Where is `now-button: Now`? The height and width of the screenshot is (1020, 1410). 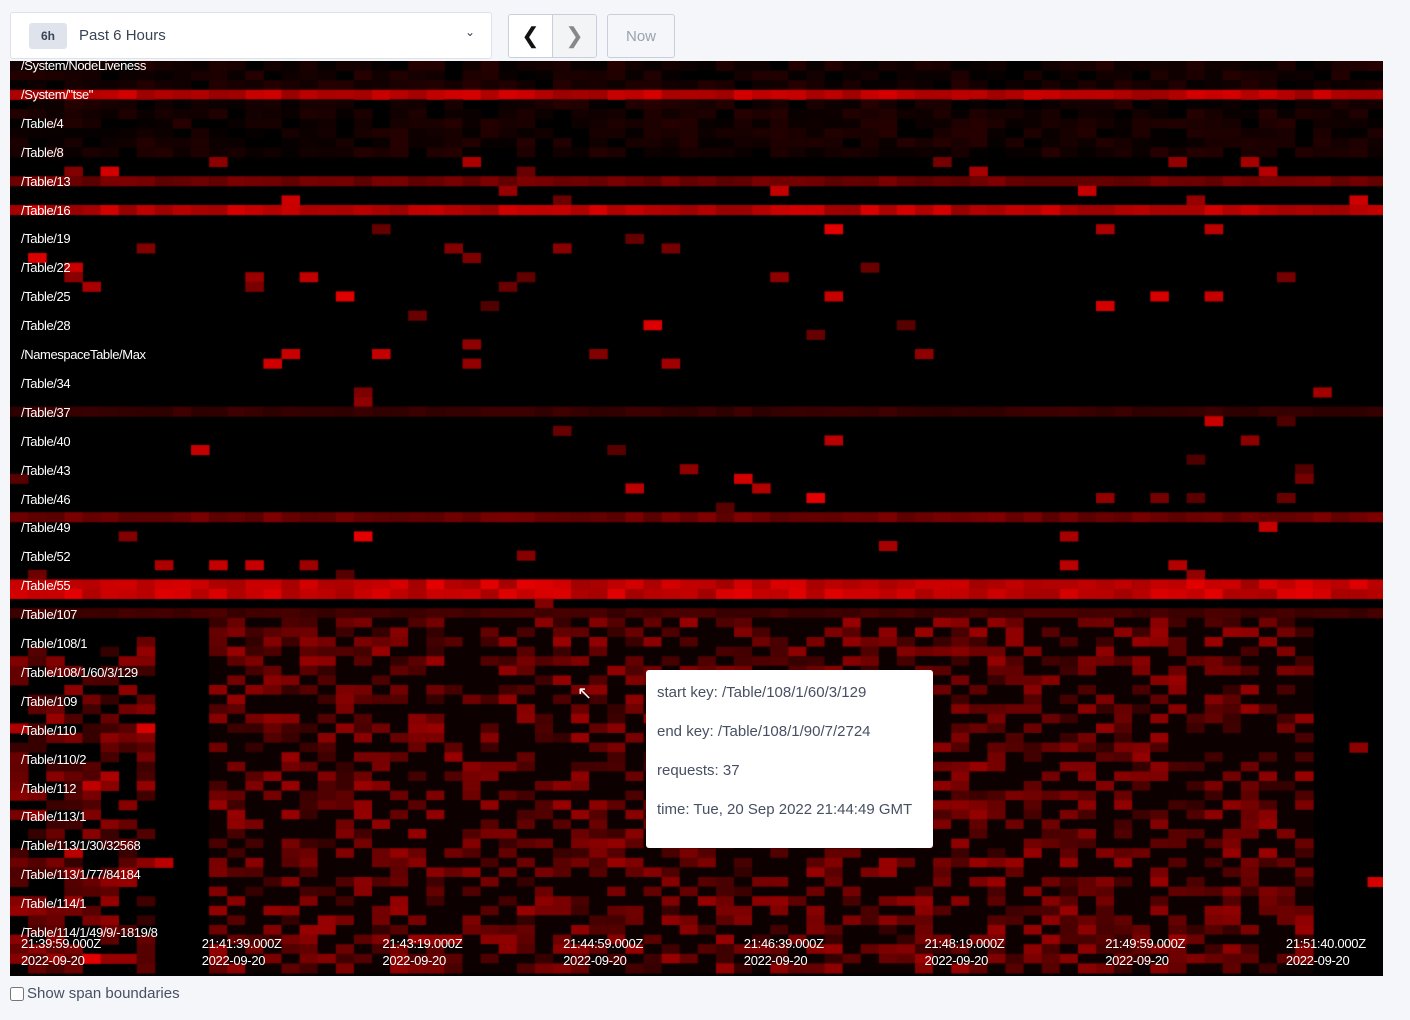
now-button: Now is located at coordinates (641, 36).